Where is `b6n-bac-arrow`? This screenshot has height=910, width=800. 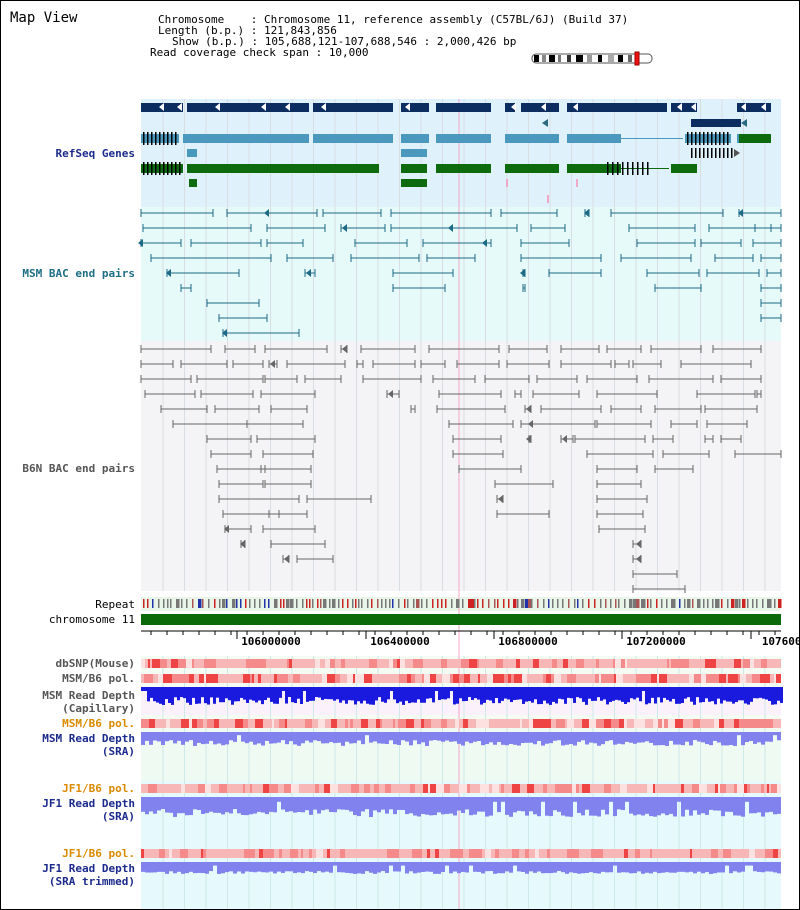
b6n-bac-arrow is located at coordinates (344, 349).